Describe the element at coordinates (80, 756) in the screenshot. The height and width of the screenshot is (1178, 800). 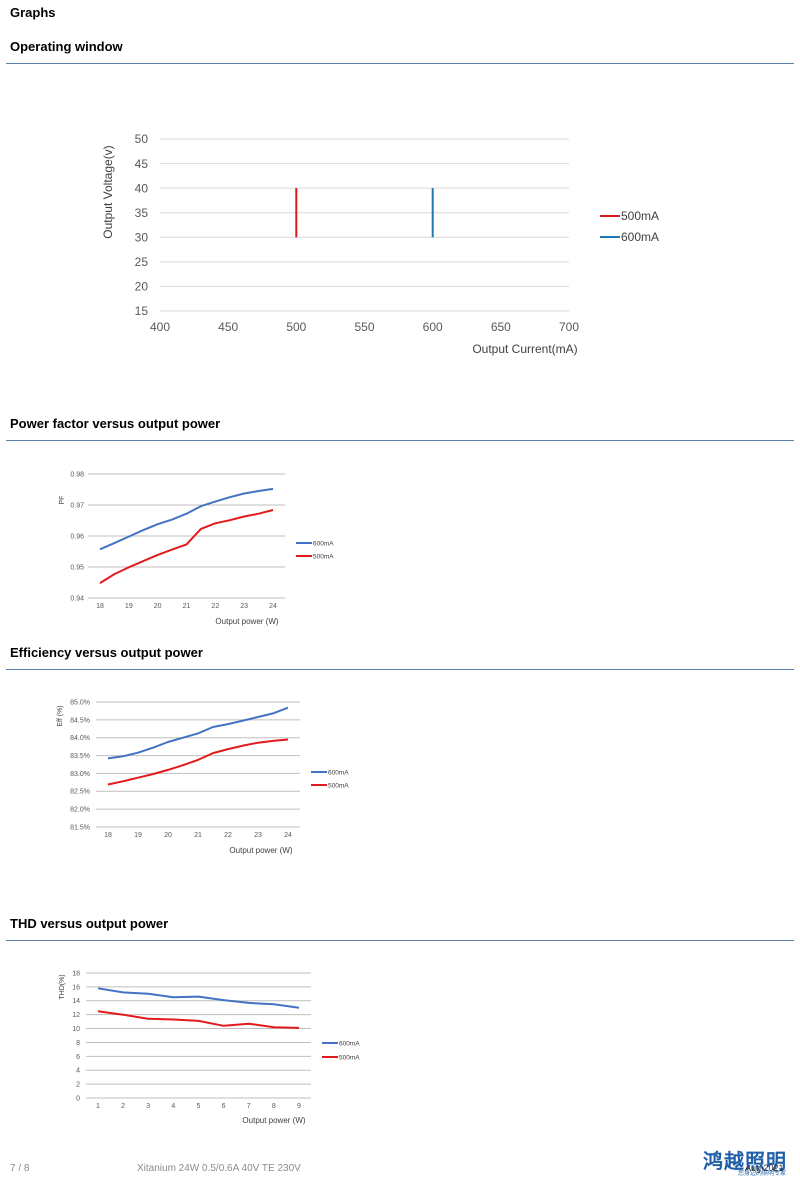
I see `y-tick-label: 83.5%` at that location.